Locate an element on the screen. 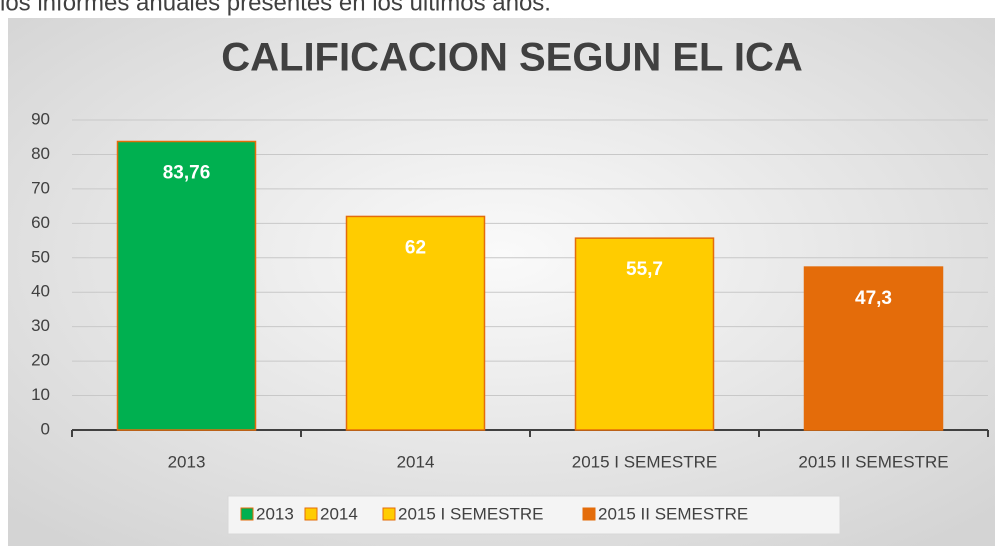 The height and width of the screenshot is (548, 1003). y-tick-label: 0 is located at coordinates (45, 428).